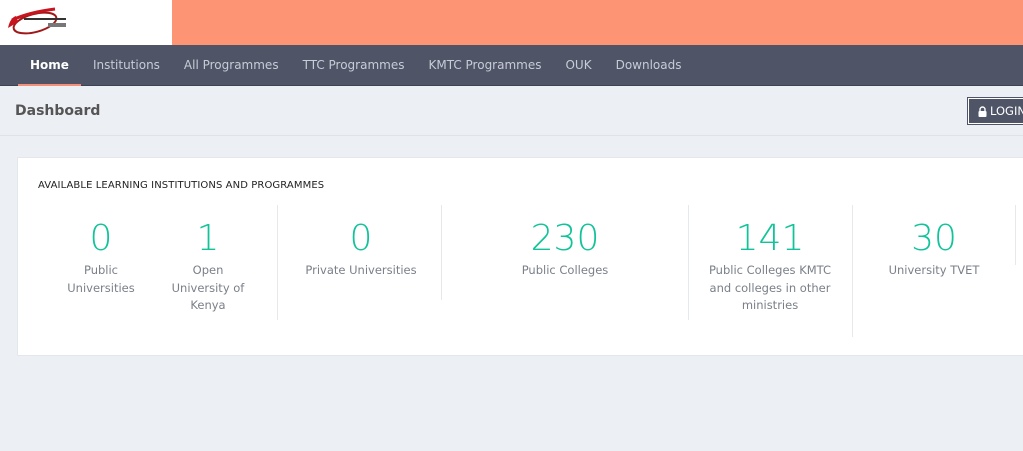  I want to click on stat-public-colleges: 230 Public Colleges, so click(565, 249).